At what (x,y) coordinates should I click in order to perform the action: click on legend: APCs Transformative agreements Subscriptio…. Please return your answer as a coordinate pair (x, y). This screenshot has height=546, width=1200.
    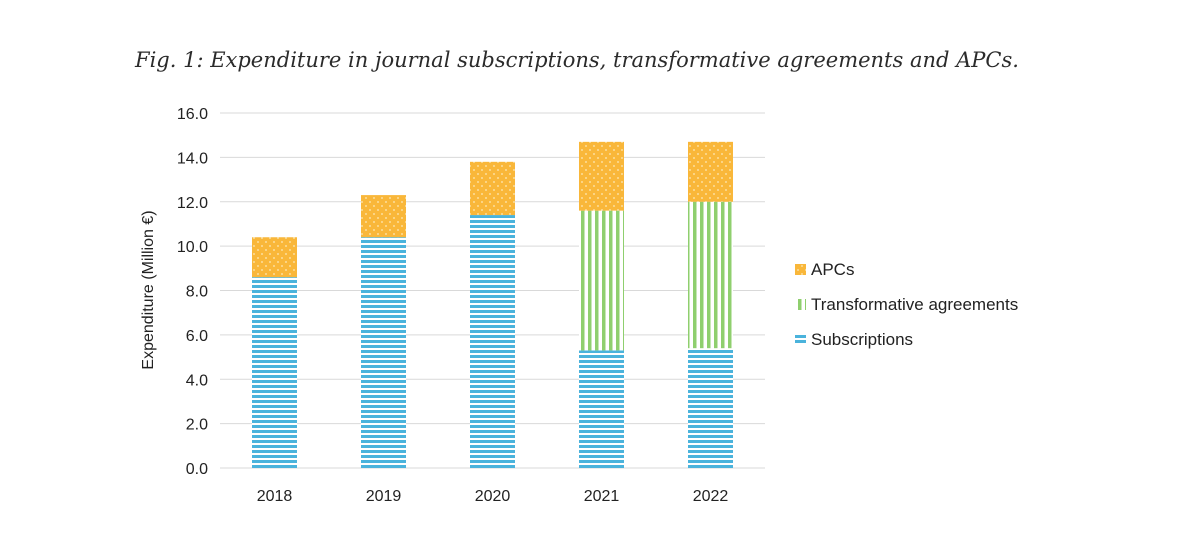
    Looking at the image, I should click on (906, 304).